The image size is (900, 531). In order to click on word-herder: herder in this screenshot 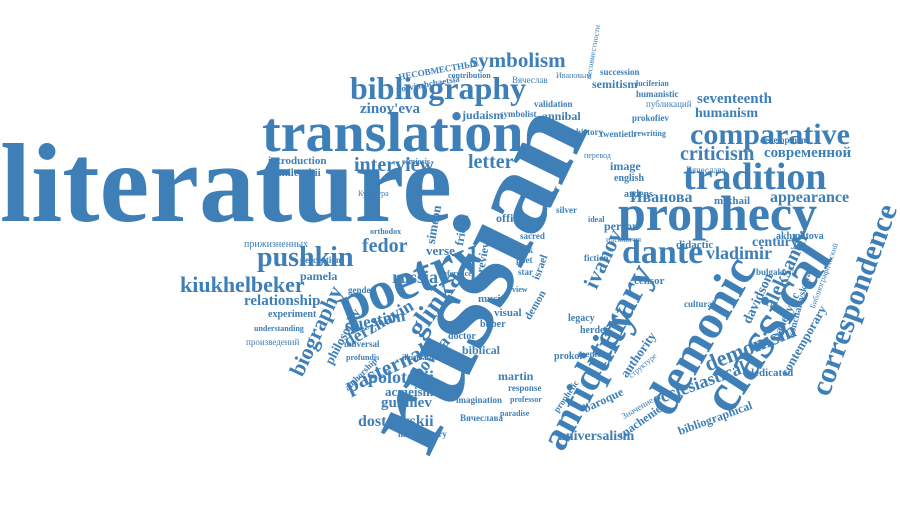, I will do `click(594, 330)`.